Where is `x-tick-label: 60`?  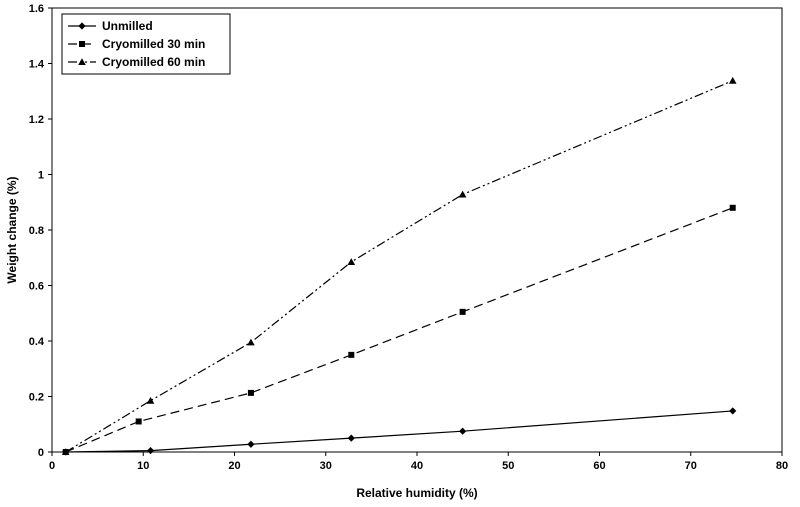 x-tick-label: 60 is located at coordinates (599, 466).